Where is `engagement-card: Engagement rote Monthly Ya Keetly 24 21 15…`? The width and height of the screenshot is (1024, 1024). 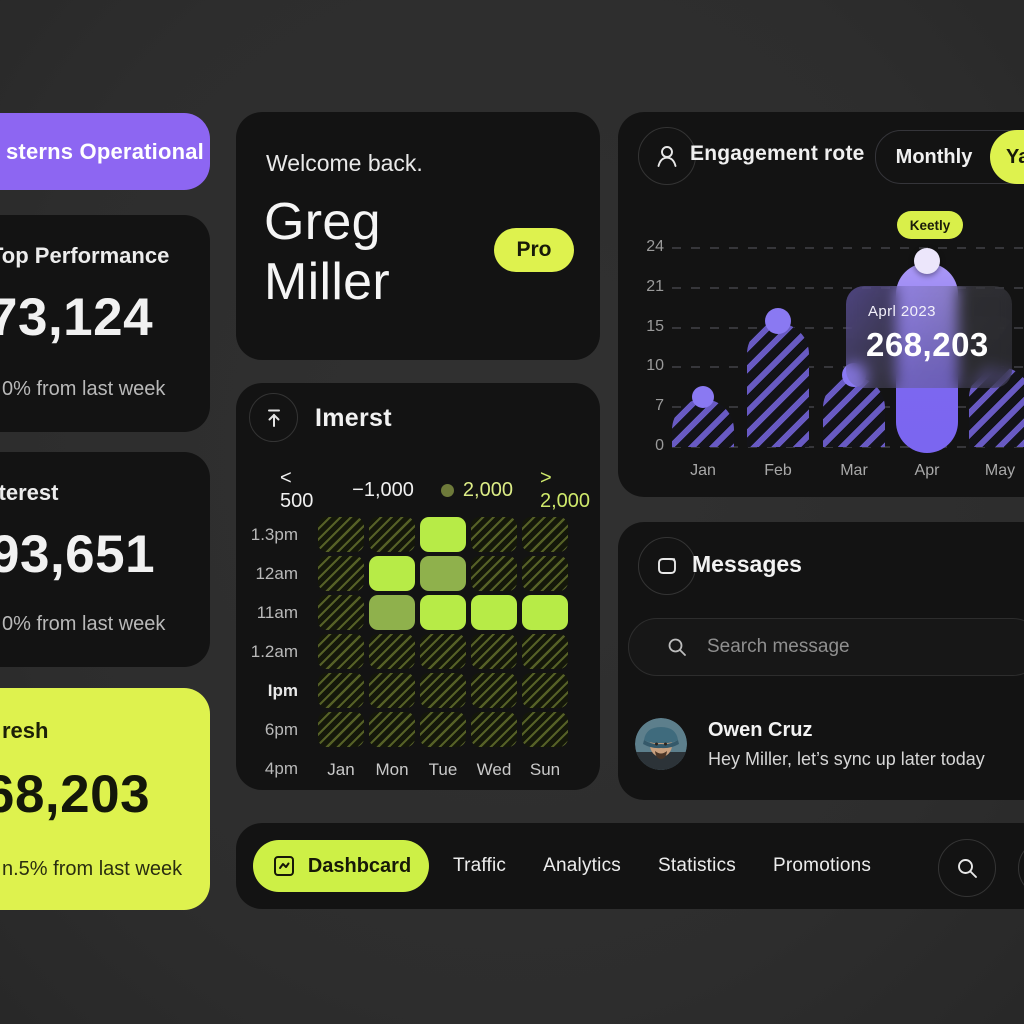
engagement-card: Engagement rote Monthly Ya Keetly 24 21 15… is located at coordinates (821, 304).